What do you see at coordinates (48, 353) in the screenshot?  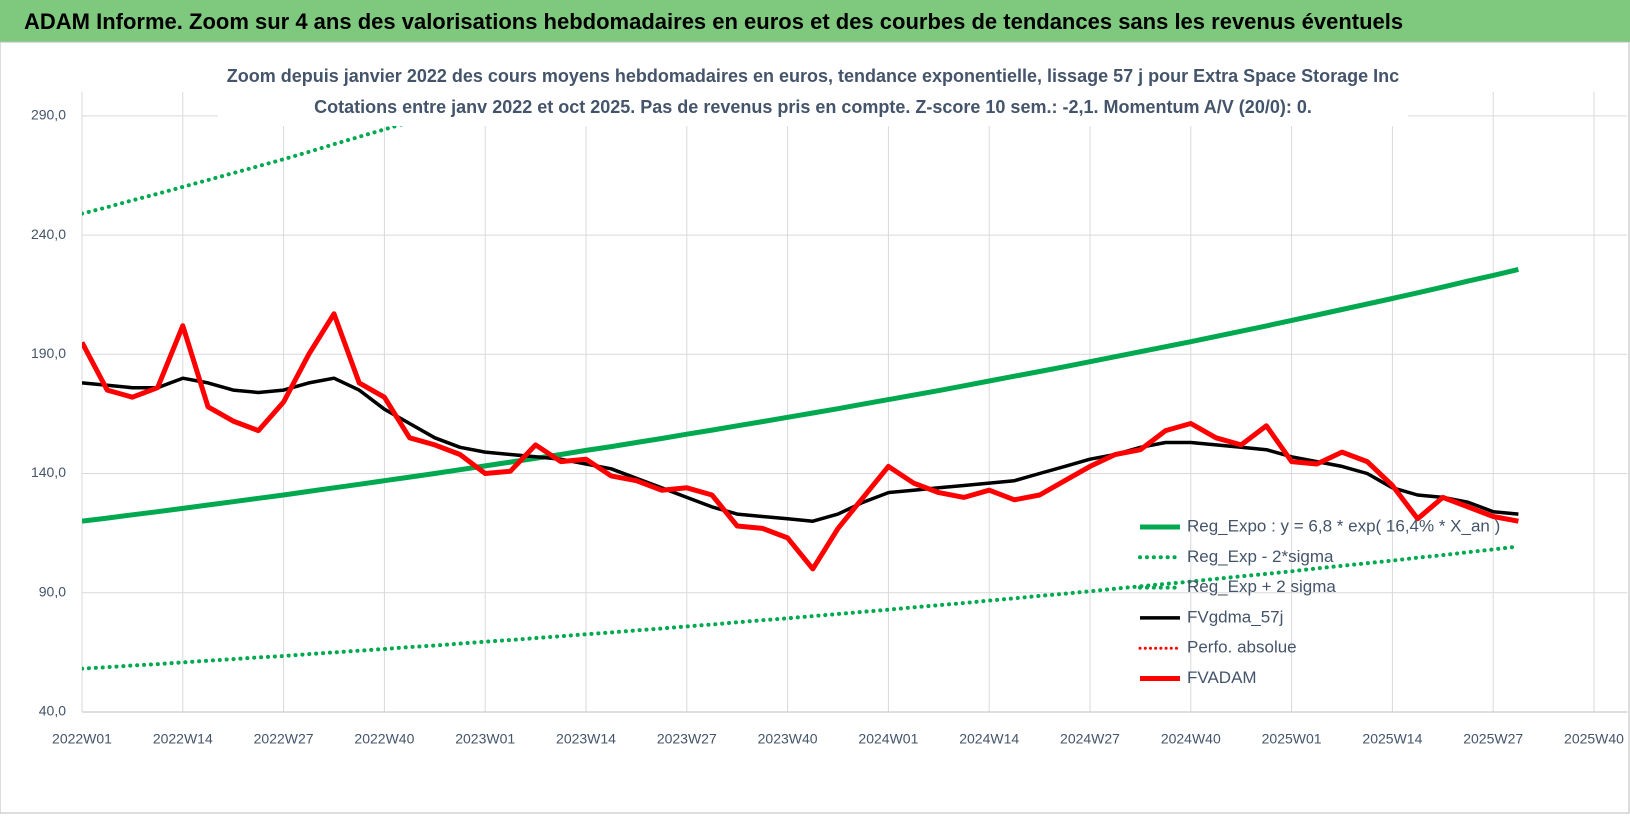 I see `y-tick-label: 190,0` at bounding box center [48, 353].